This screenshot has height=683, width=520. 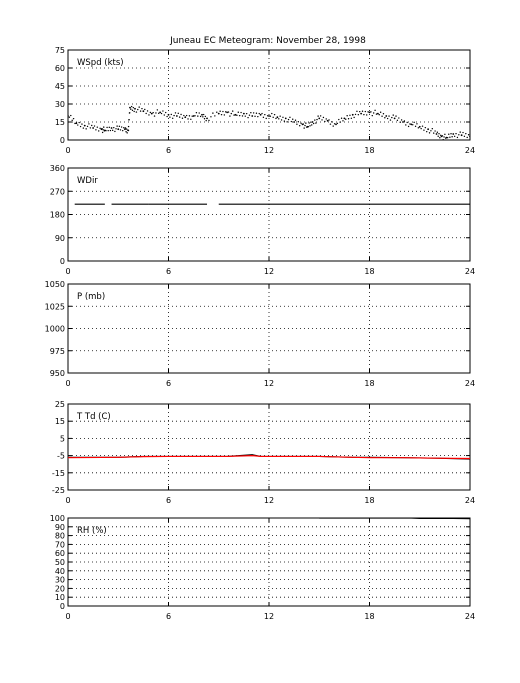 What do you see at coordinates (60, 571) in the screenshot?
I see `y-tick-label: 40` at bounding box center [60, 571].